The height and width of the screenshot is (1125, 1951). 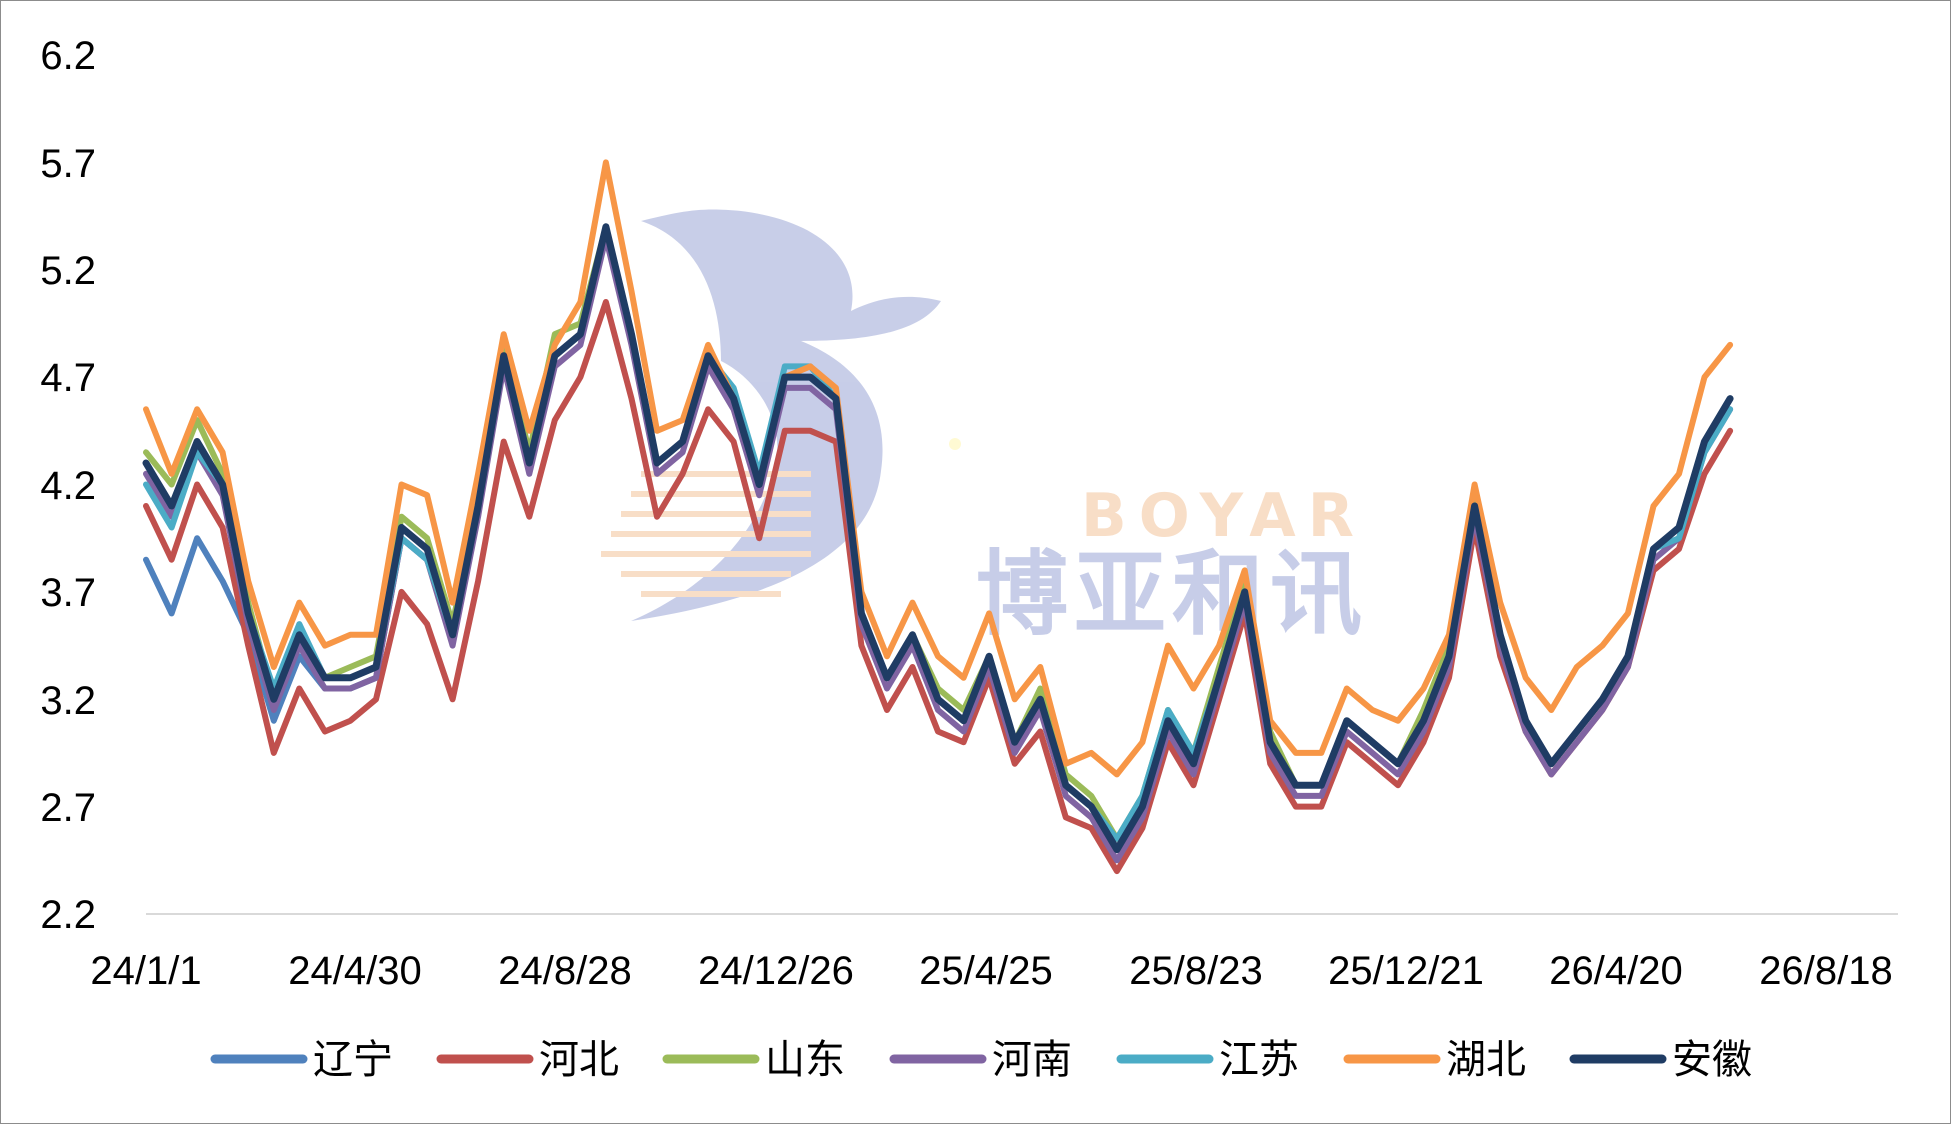 What do you see at coordinates (1712, 1060) in the screenshot?
I see `legend-label: 安徽` at bounding box center [1712, 1060].